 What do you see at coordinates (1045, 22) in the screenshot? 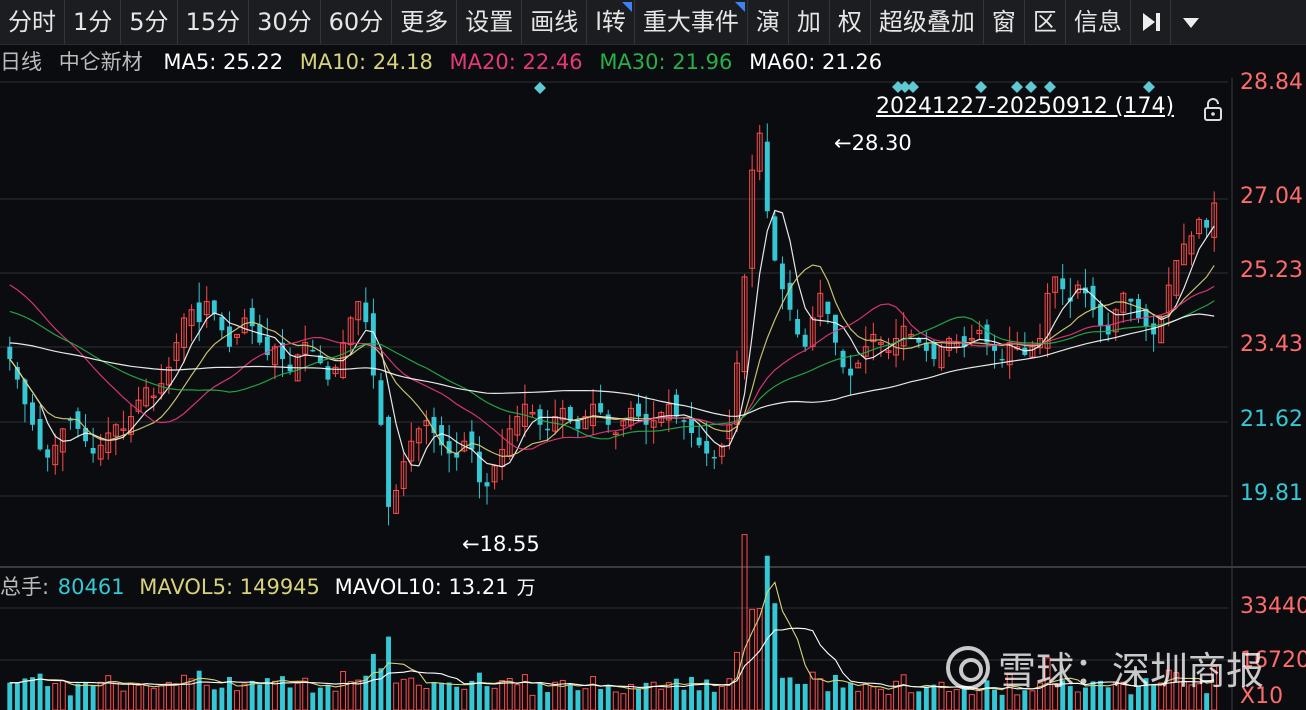
I see `toolbar-item-16: 区` at bounding box center [1045, 22].